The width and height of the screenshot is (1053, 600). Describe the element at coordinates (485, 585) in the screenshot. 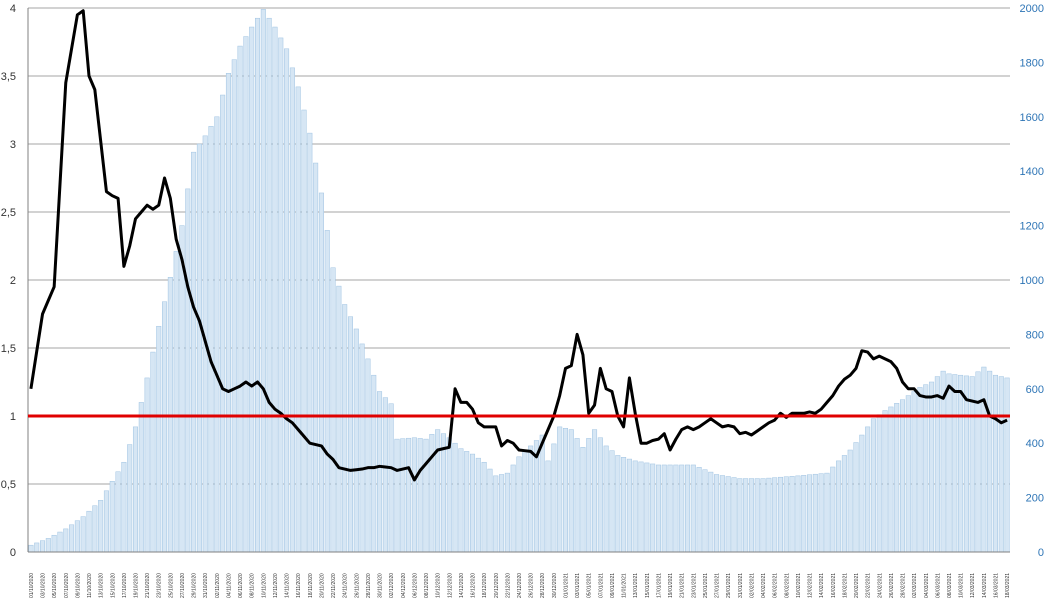

I see `x-tick-label: 18/12/2020` at that location.